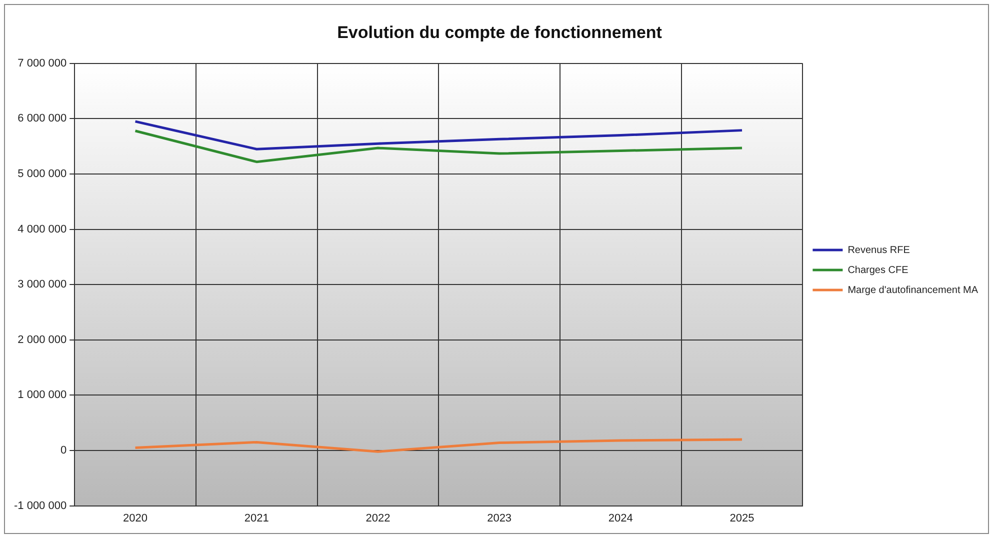 This screenshot has width=995, height=540. I want to click on legend-label: Marge d'autofinancement MA, so click(913, 290).